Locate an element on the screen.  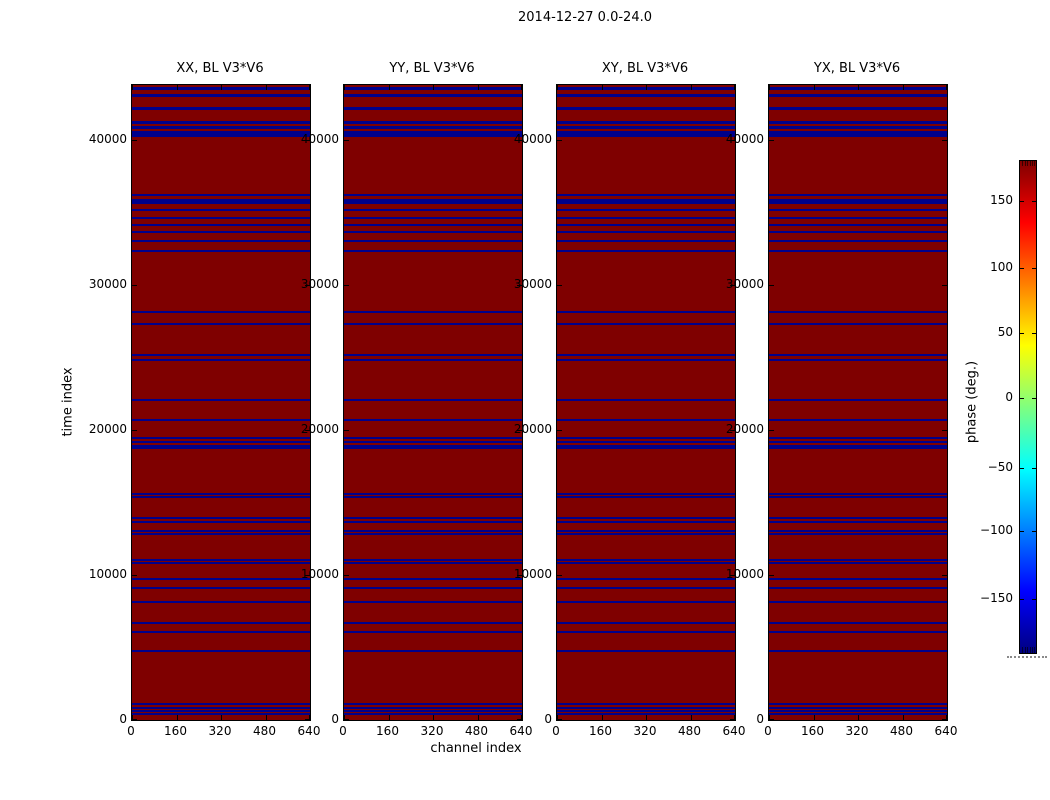
y-tick-label: 30000 is located at coordinates (107, 284).